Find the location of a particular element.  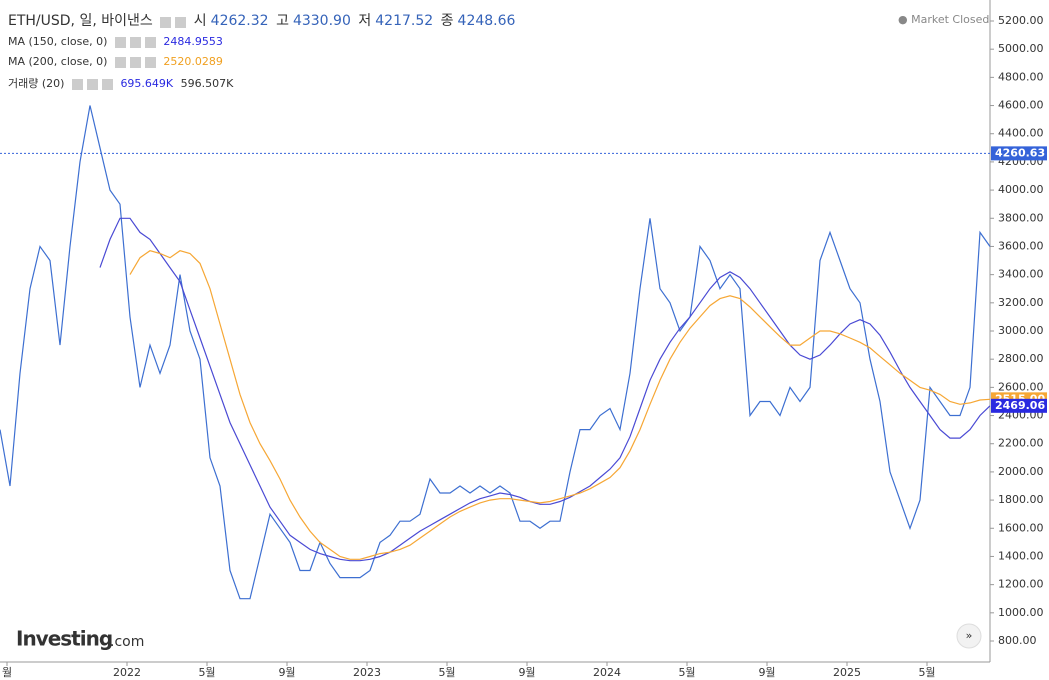

volume-ma-value: 596.507K is located at coordinates (207, 83).